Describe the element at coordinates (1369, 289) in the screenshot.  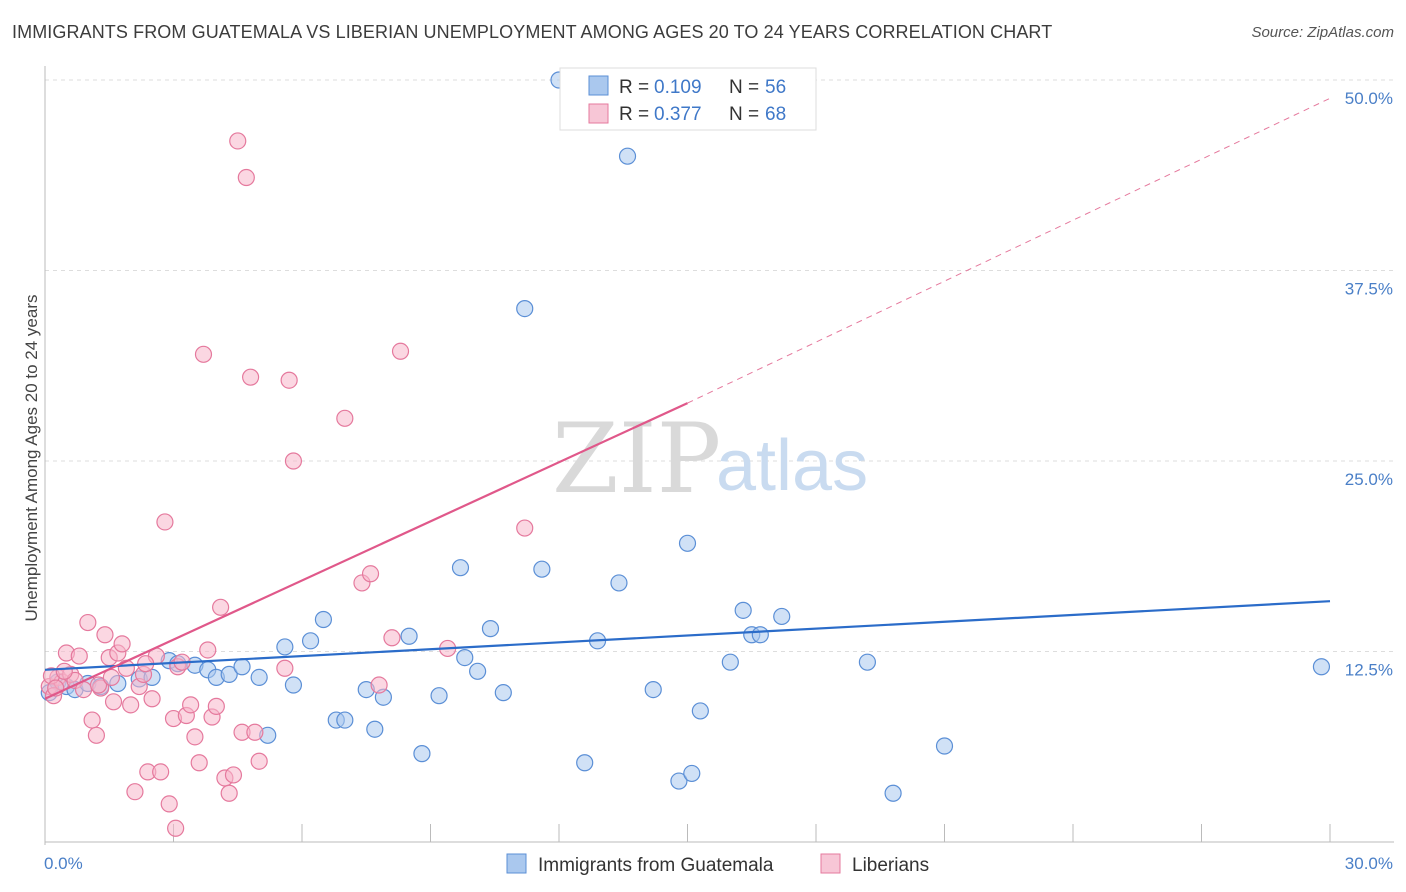
I see `y-tick-label-2: 37.5%` at that location.